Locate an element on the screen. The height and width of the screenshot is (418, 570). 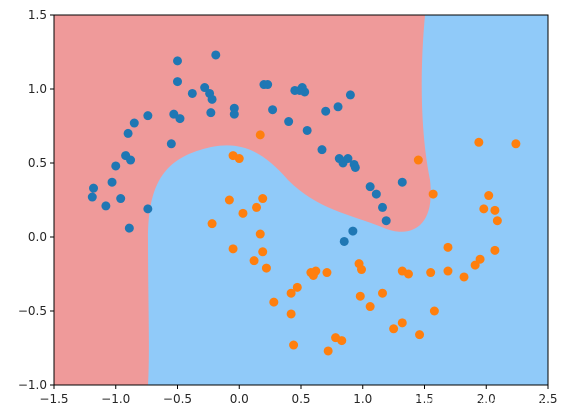
x-tick-label: −1.5 is located at coordinates (53, 399).